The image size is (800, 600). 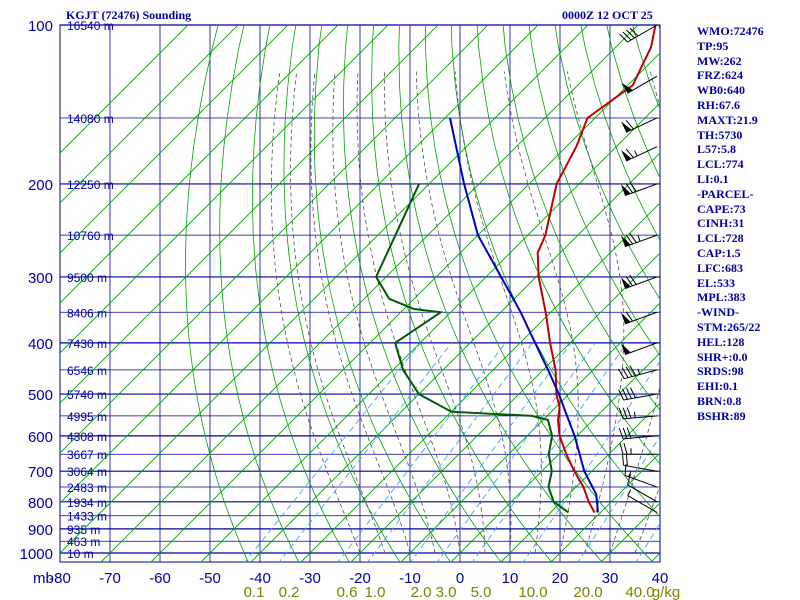 I want to click on temperature-tick-label: -20, so click(x=360, y=578).